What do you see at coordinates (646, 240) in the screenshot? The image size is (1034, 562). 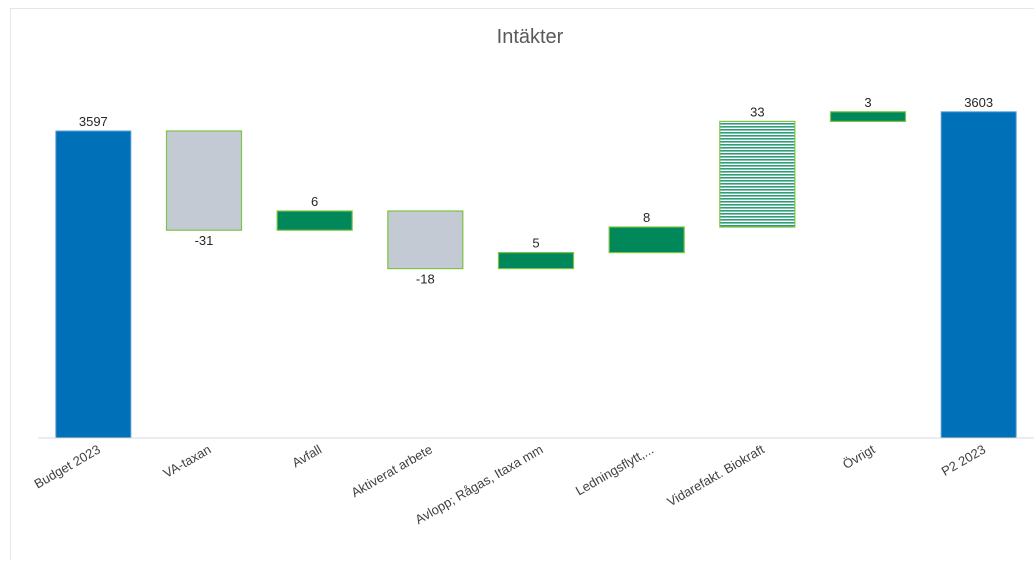 I see `bar-ledningsflytt` at bounding box center [646, 240].